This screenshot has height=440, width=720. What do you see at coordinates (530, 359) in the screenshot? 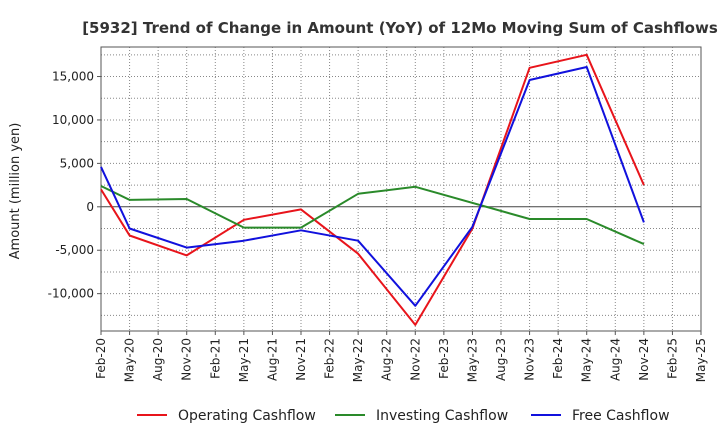
I see `x-tick-label: Nov-23` at bounding box center [530, 359].